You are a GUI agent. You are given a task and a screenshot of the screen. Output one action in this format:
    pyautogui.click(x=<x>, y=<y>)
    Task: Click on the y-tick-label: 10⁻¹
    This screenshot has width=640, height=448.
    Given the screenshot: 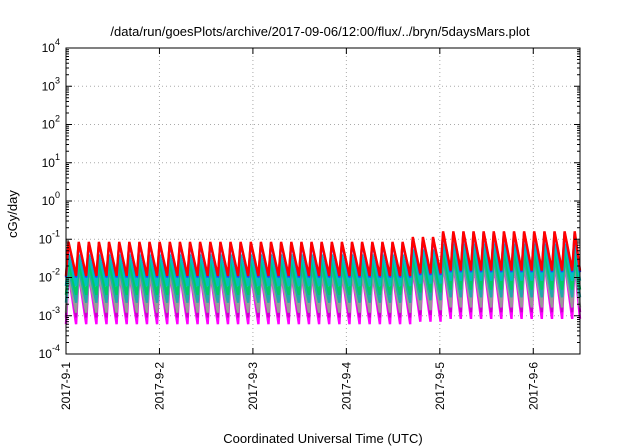 What is the action you would take?
    pyautogui.click(x=49, y=237)
    